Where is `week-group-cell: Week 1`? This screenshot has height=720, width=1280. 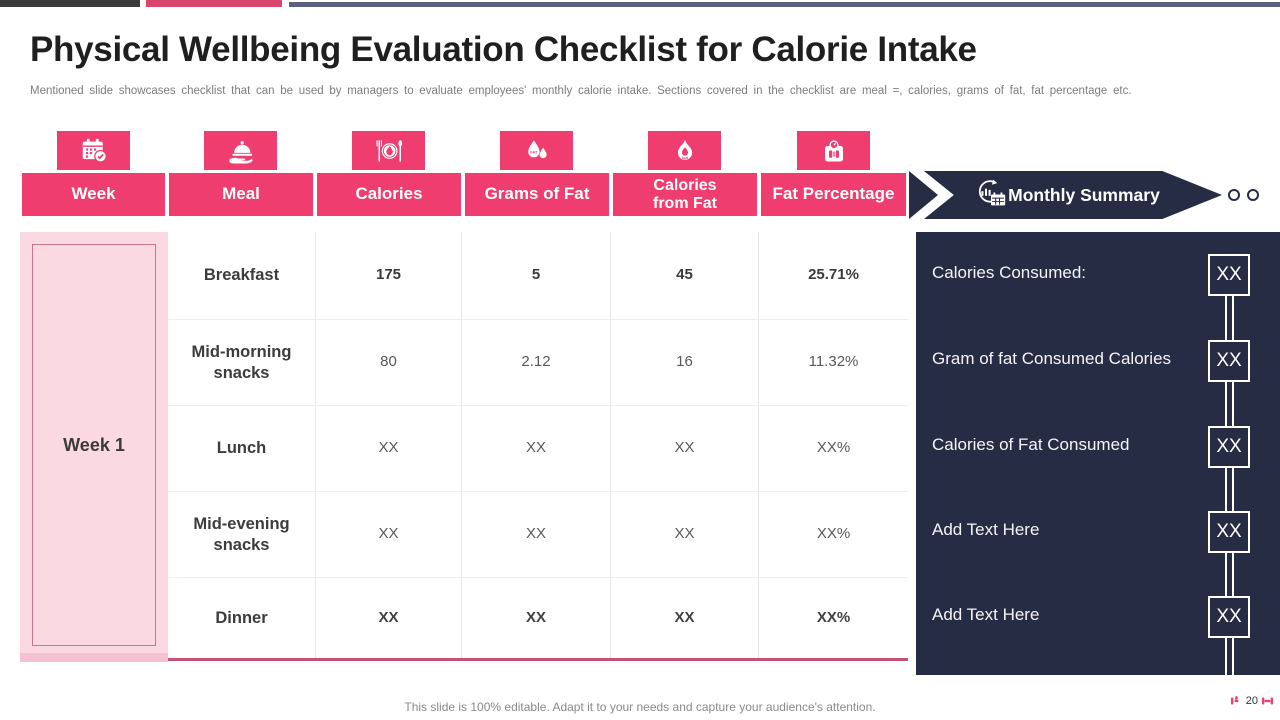
week-group-cell: Week 1 is located at coordinates (94, 447).